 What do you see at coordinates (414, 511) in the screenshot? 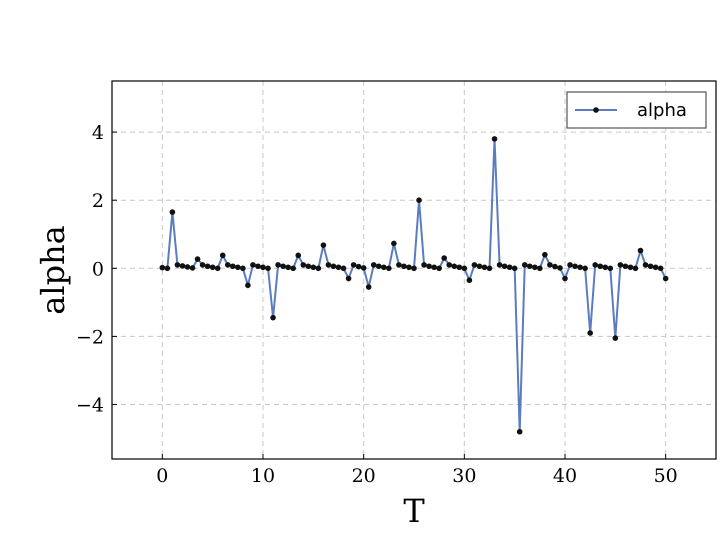
I see `x-axis-label: T` at bounding box center [414, 511].